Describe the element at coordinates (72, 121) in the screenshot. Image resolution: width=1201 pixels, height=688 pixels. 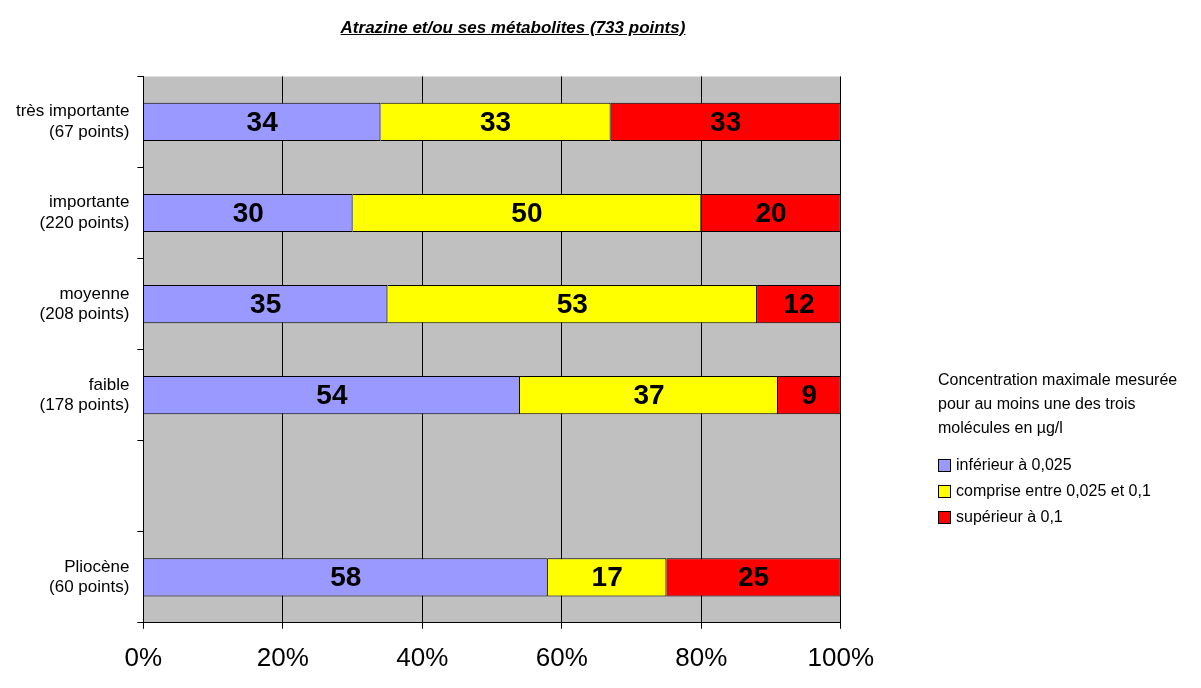
I see `y-tick-label: très importante (67 points)` at that location.